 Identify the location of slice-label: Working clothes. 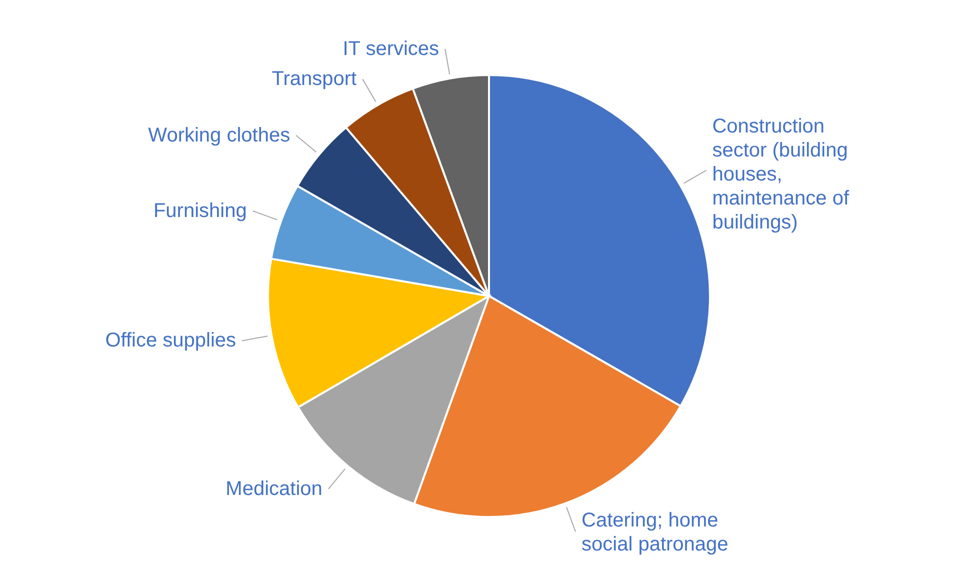
(219, 135).